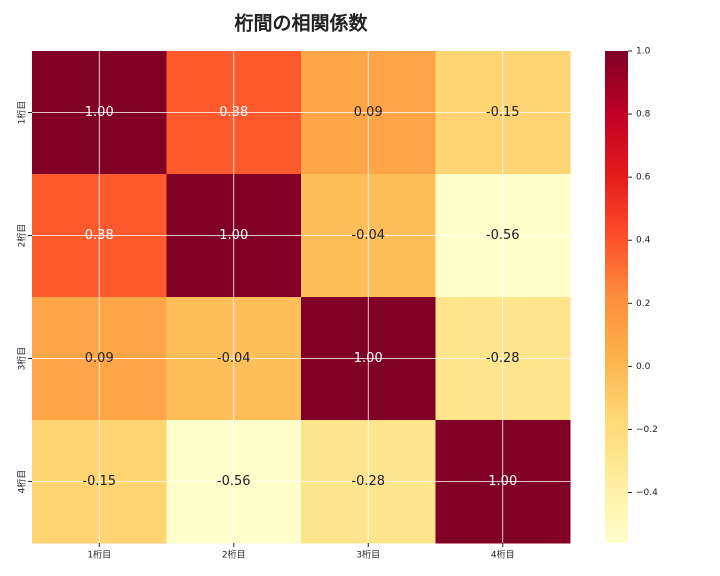  I want to click on x-tick-label: 1桁目, so click(99, 555).